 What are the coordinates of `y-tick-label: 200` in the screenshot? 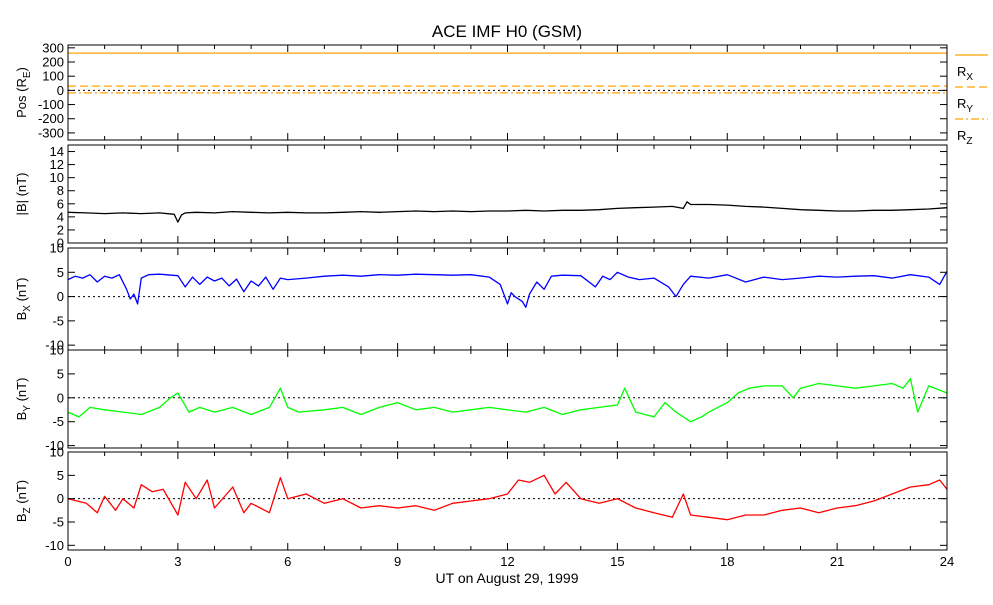 It's located at (53, 62).